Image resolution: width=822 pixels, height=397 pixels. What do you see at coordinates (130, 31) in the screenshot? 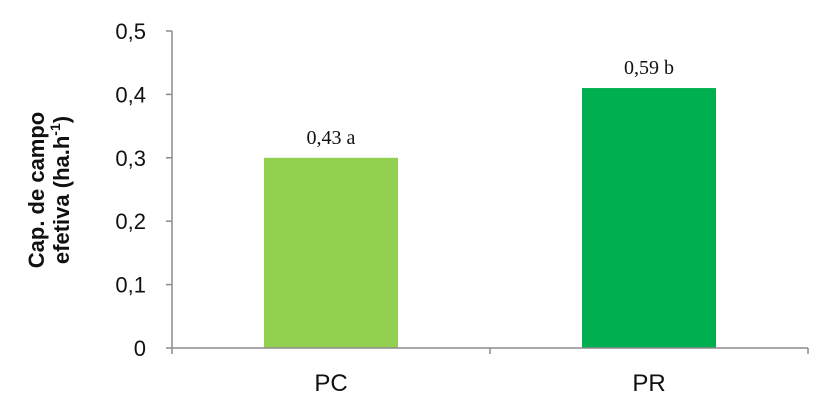
I see `y-tick-label-5: 0,5` at bounding box center [130, 31].